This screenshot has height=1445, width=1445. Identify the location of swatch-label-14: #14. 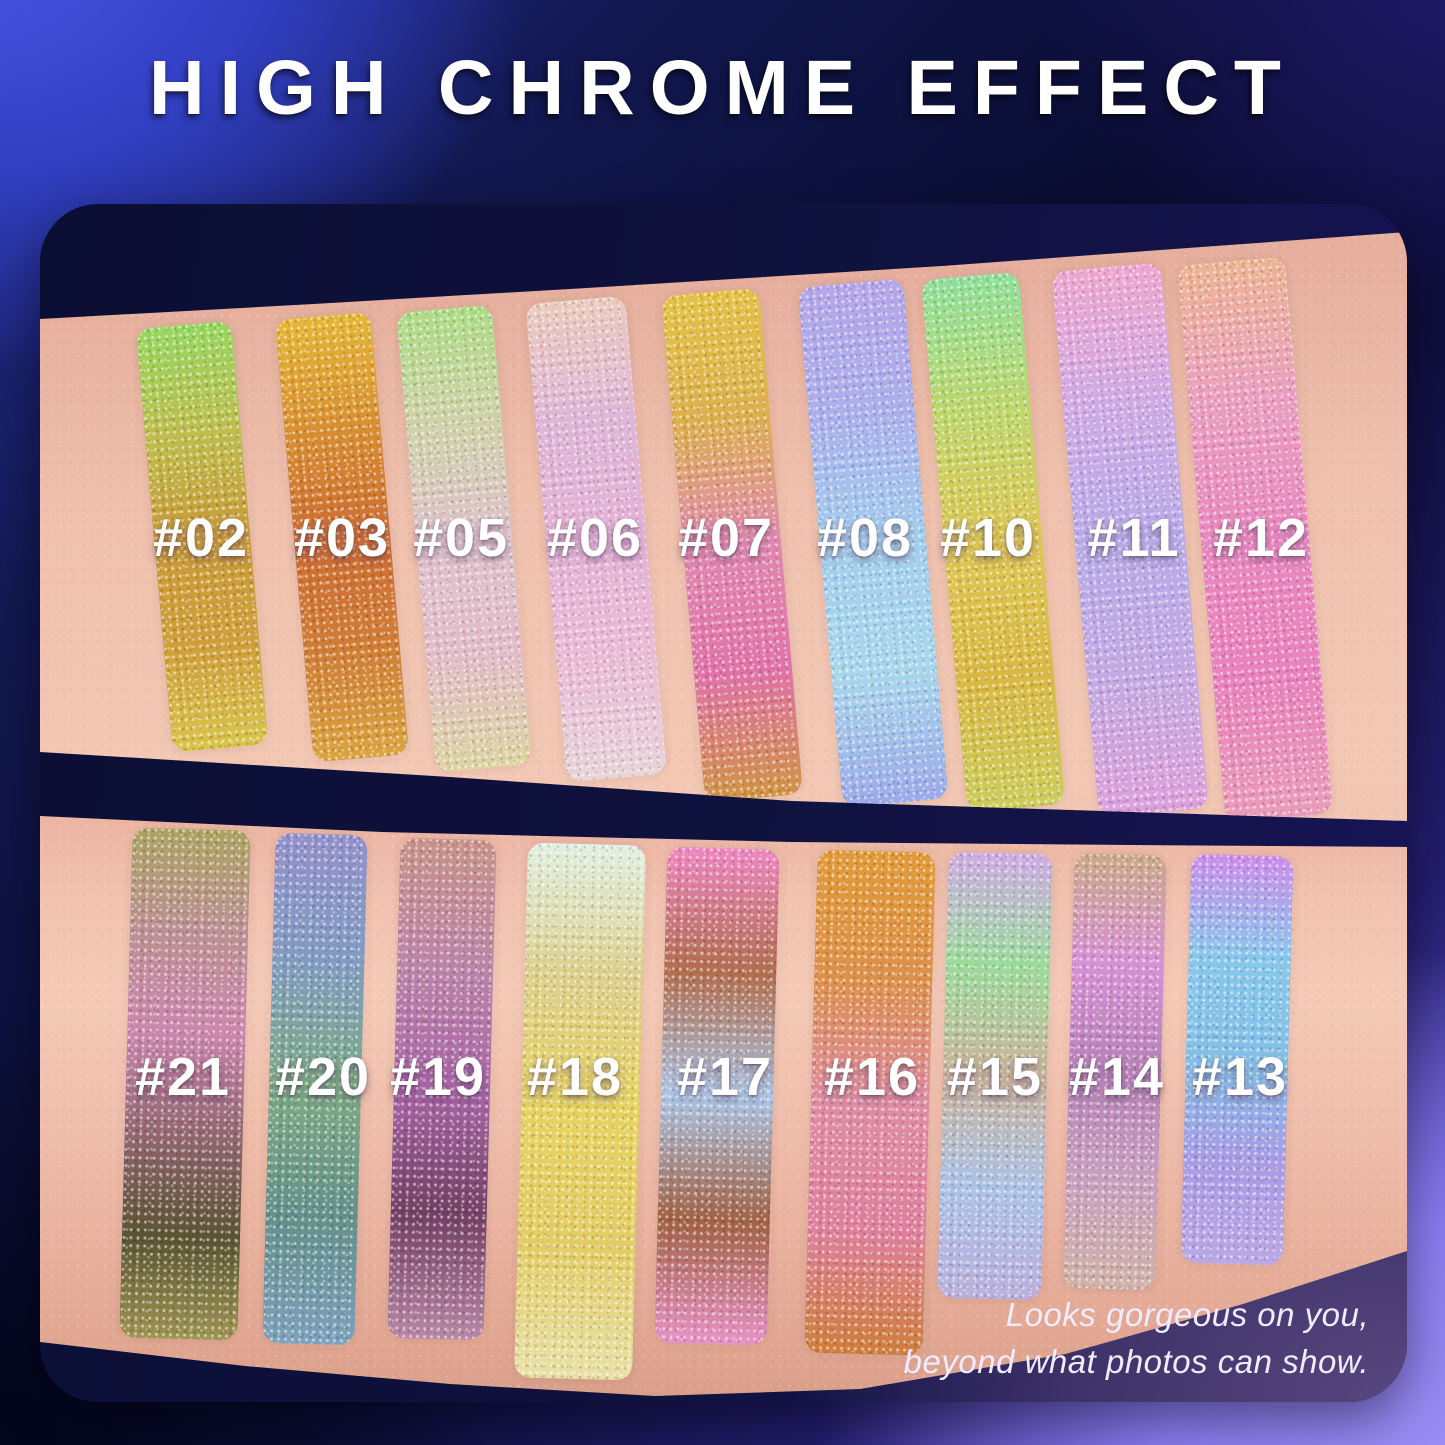
(1117, 1077).